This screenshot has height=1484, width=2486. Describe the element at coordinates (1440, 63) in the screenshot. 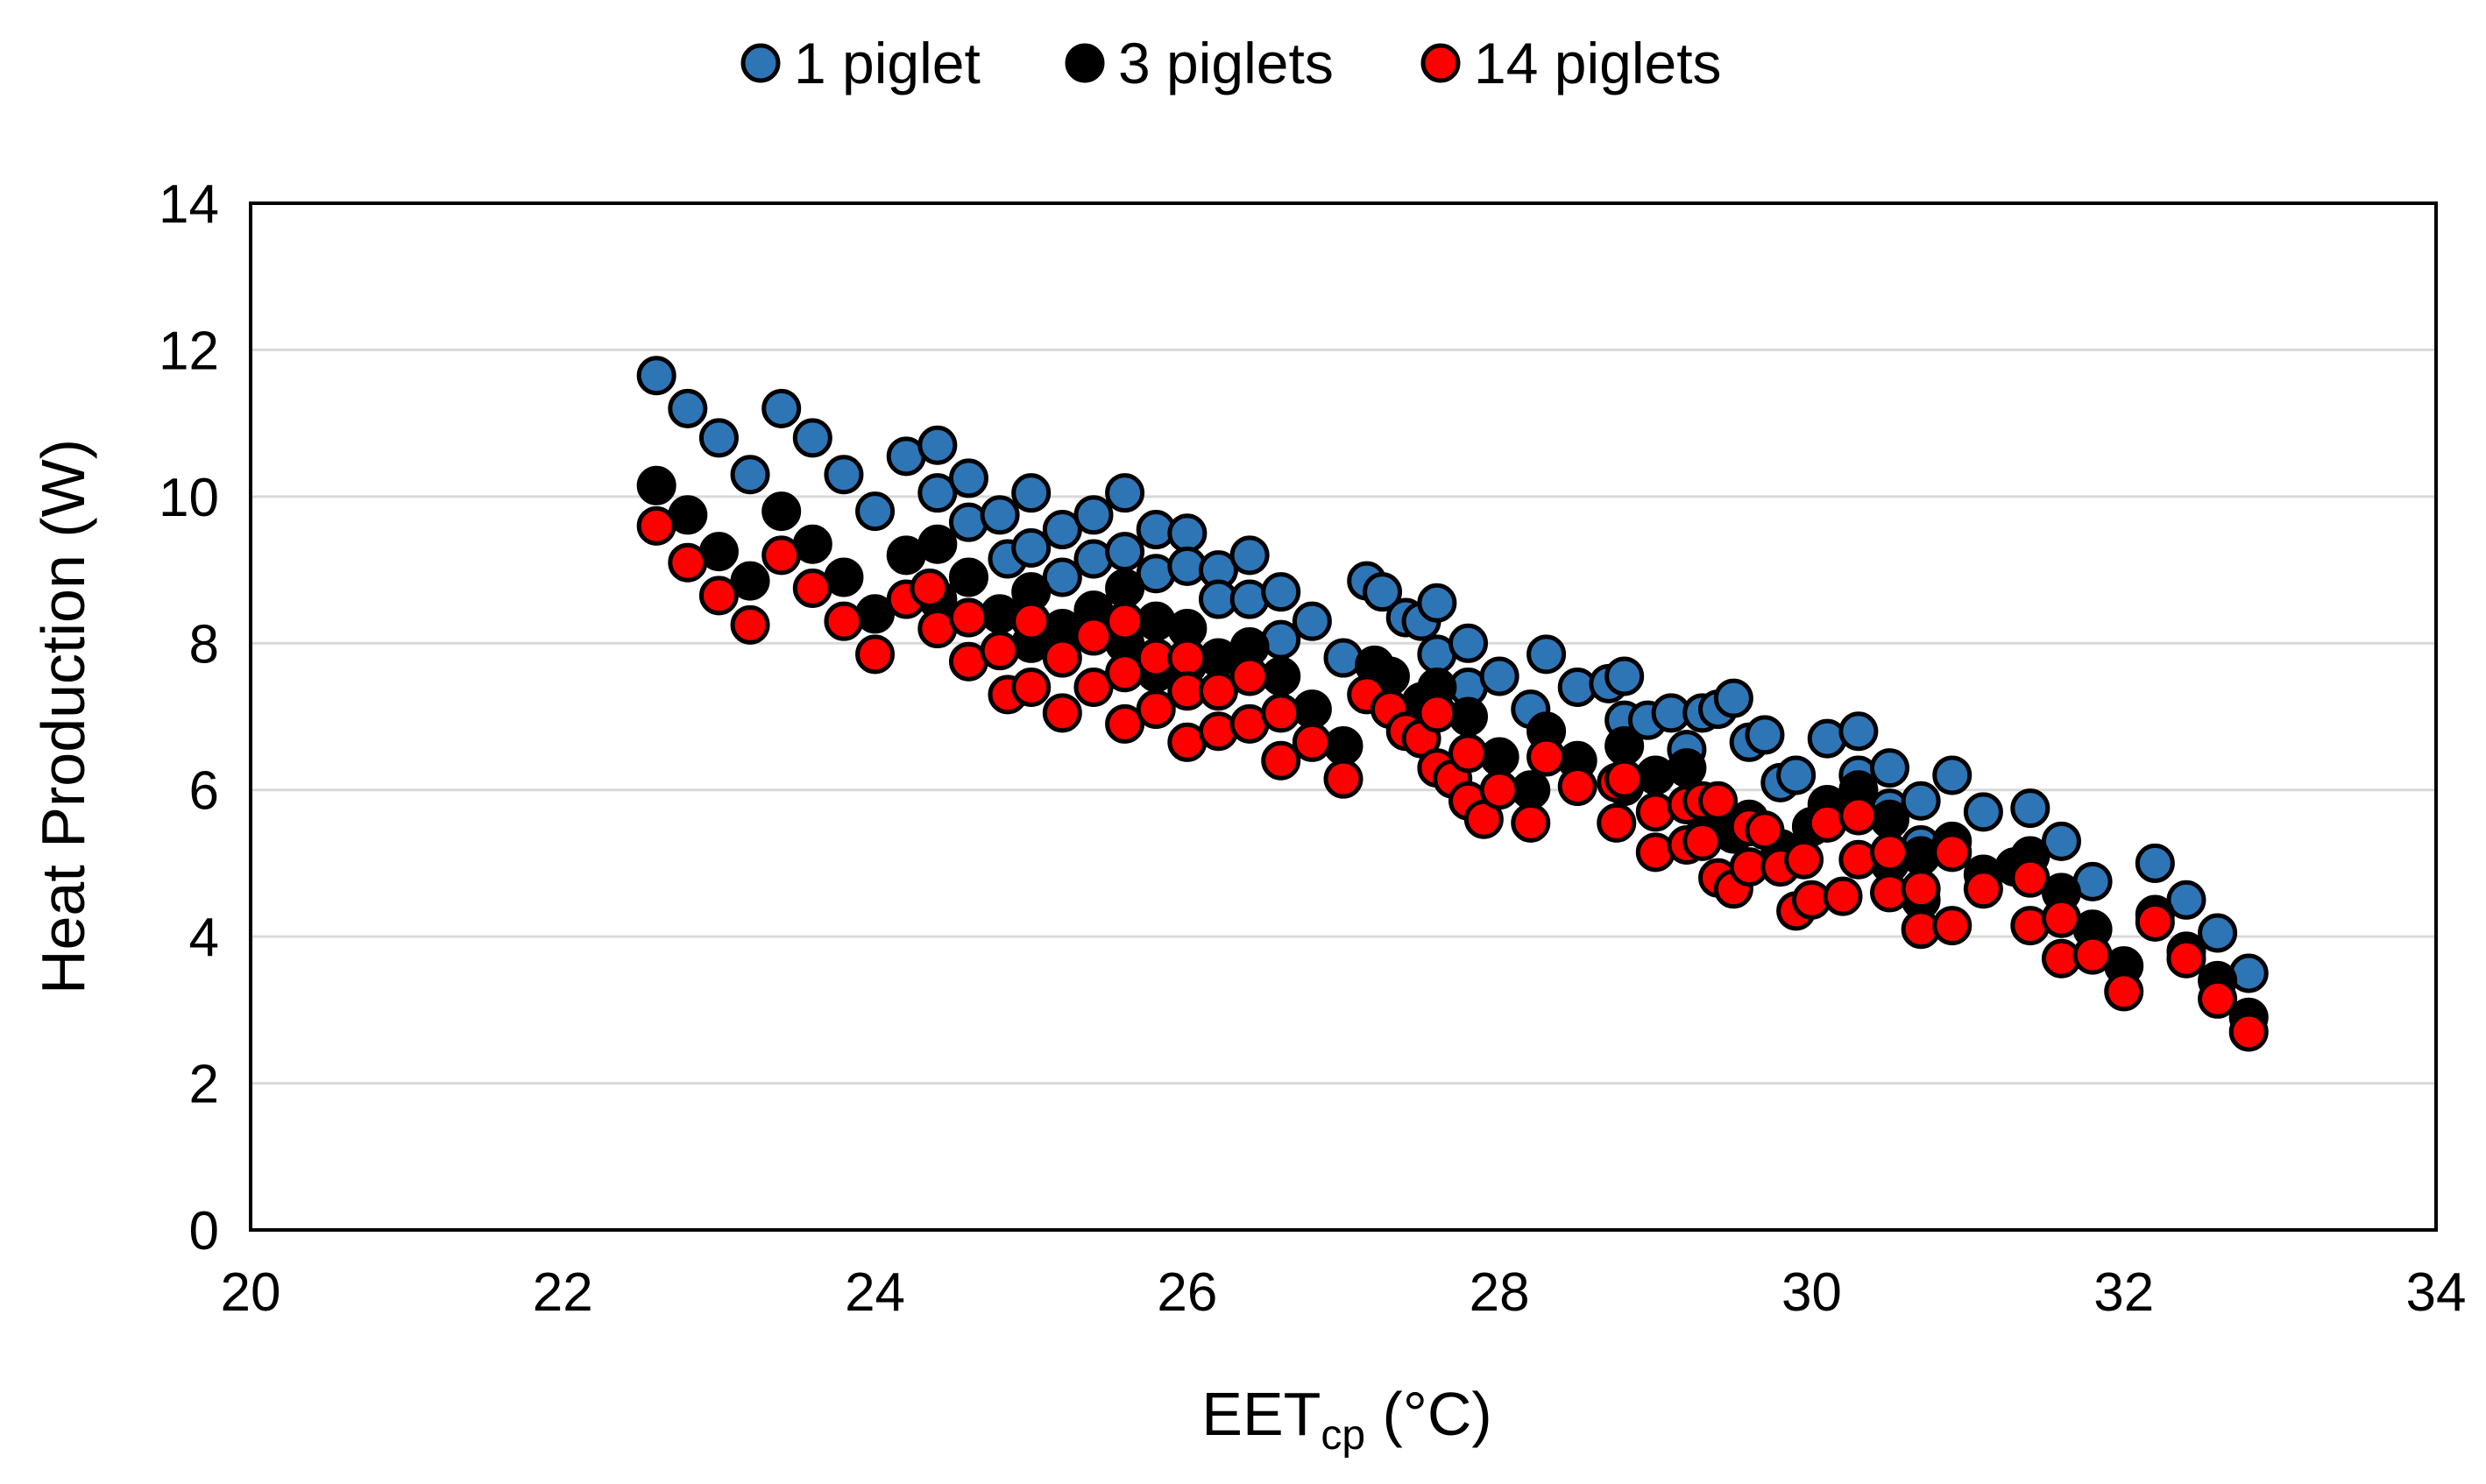

I see `legend-marker` at that location.